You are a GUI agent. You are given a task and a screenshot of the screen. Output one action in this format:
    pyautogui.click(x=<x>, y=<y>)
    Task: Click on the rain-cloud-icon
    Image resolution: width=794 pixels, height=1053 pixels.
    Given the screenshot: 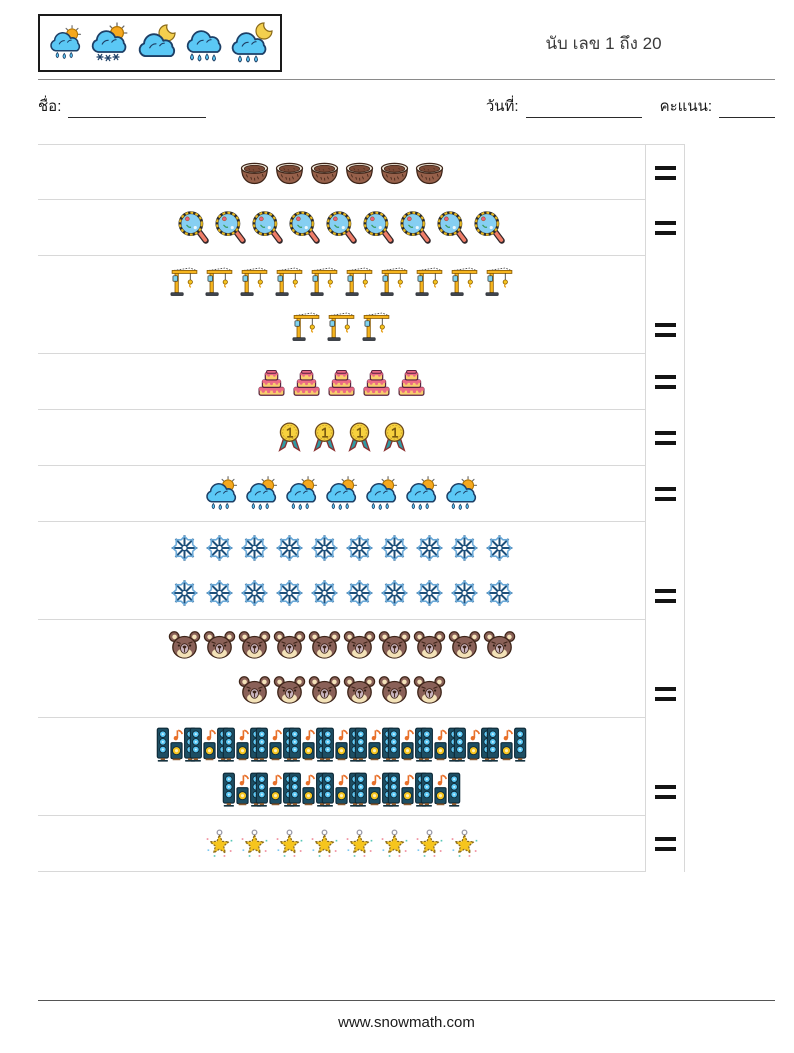 What is the action you would take?
    pyautogui.click(x=204, y=43)
    